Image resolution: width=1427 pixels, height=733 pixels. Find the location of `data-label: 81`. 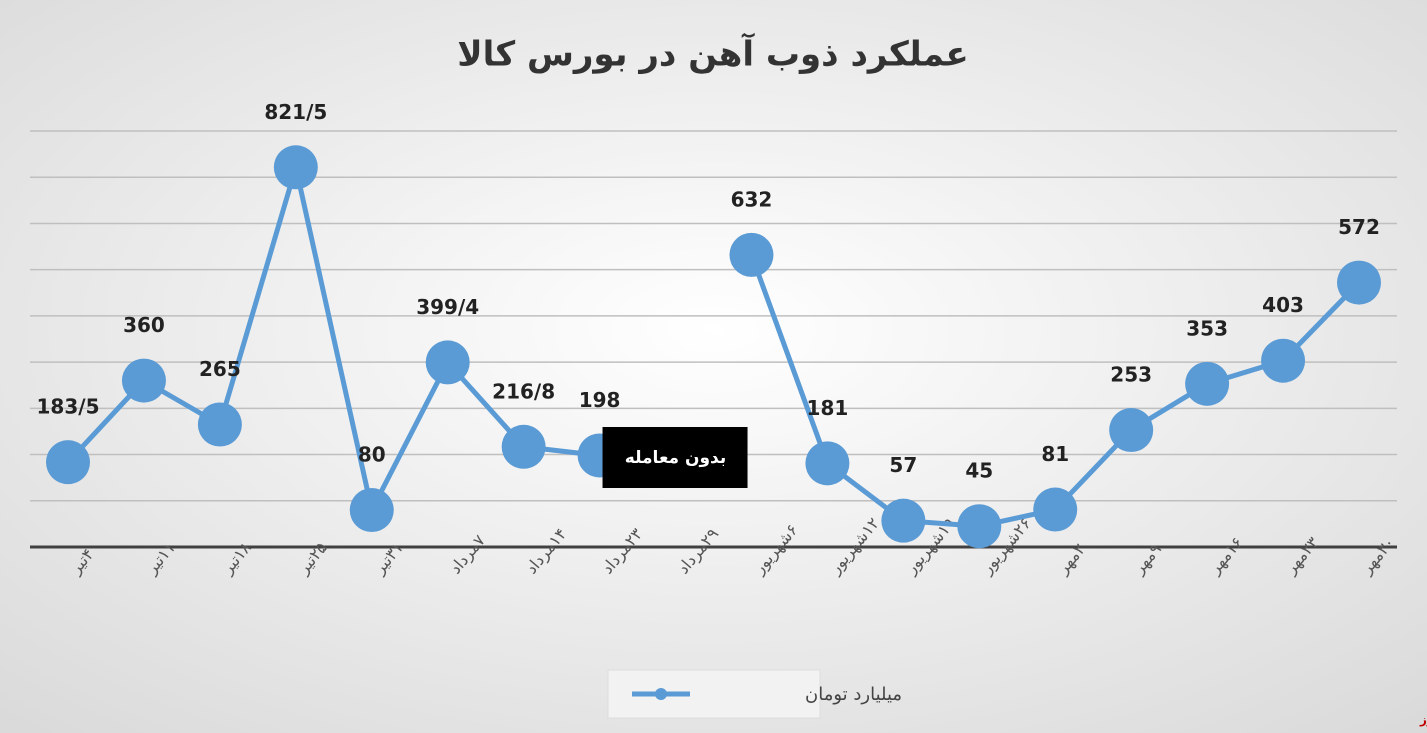

data-label: 81 is located at coordinates (1055, 454).